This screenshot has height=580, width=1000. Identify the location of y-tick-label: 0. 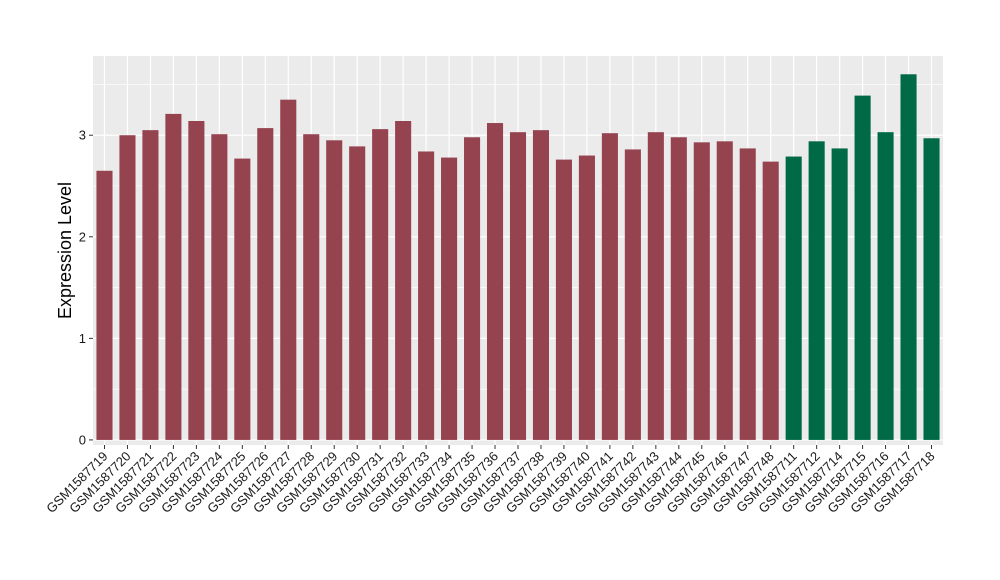
(82, 439).